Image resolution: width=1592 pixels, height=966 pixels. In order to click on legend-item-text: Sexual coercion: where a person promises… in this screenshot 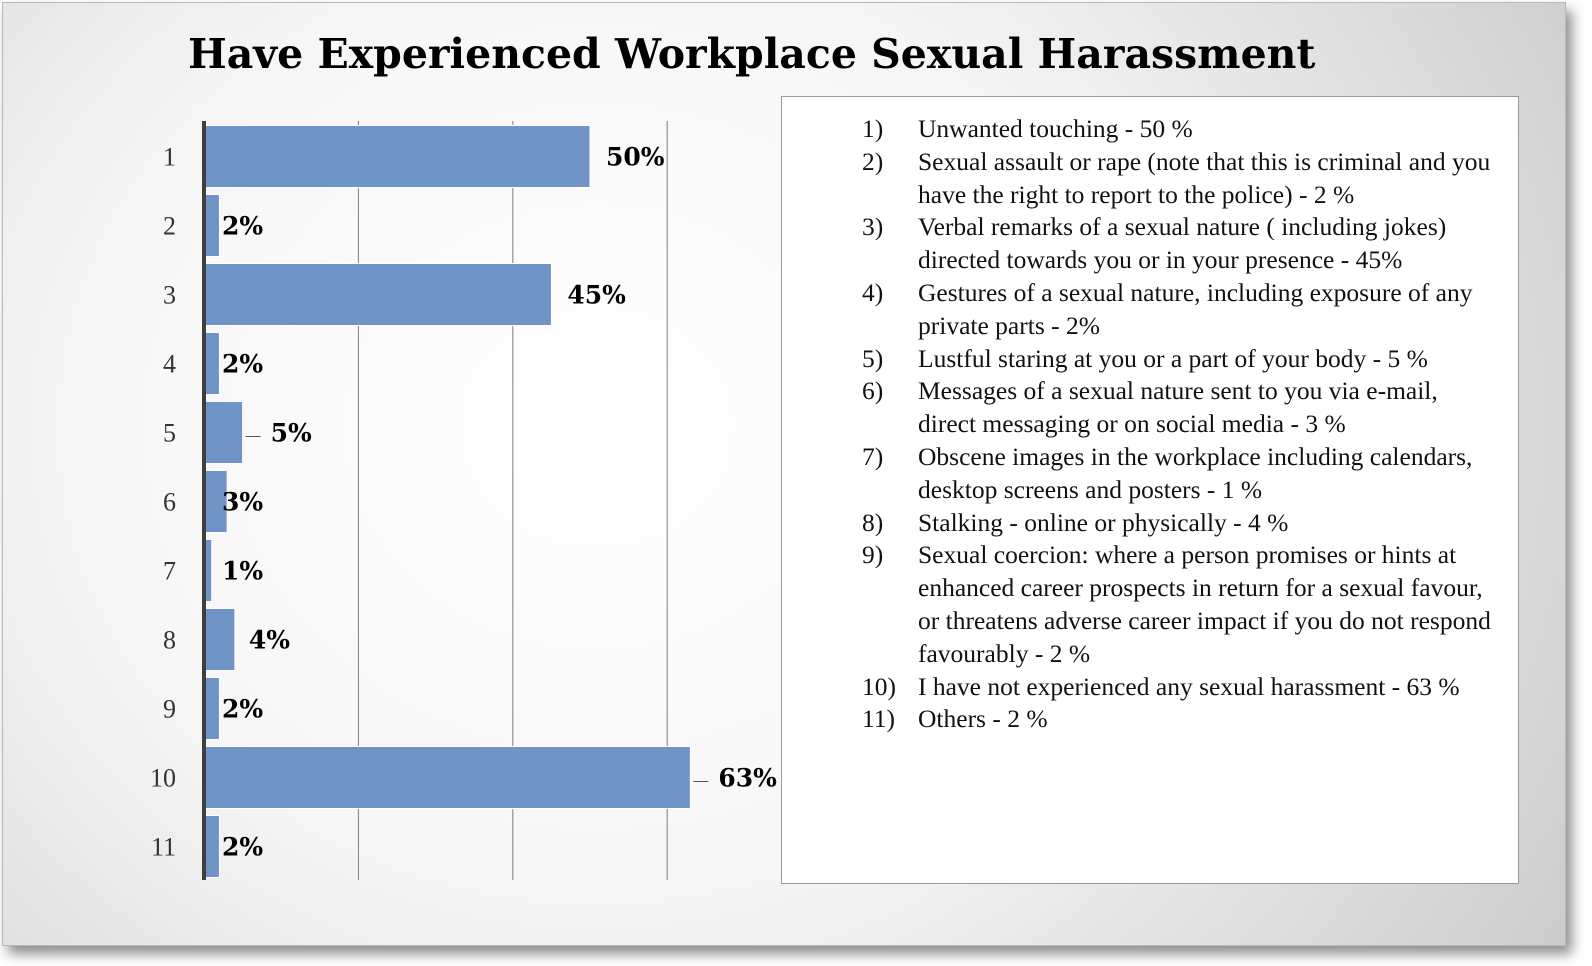, I will do `click(1204, 604)`.